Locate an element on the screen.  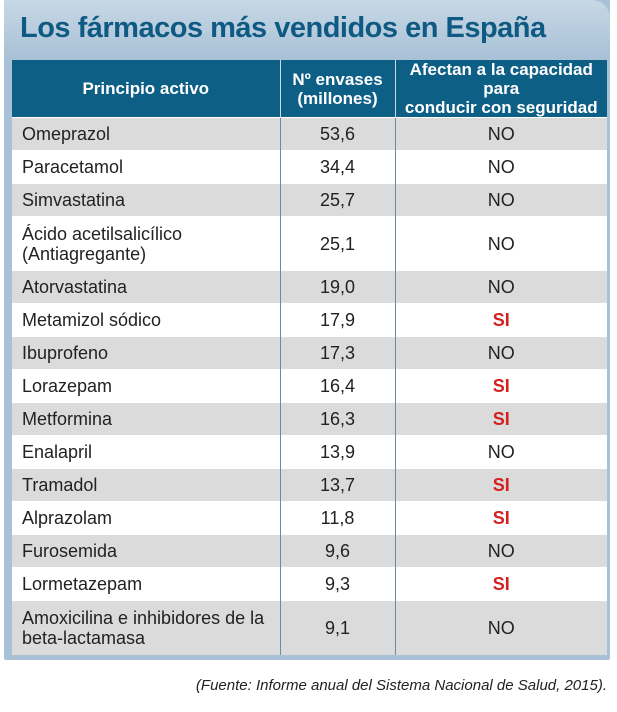
cell-units: 25,7 is located at coordinates (337, 200).